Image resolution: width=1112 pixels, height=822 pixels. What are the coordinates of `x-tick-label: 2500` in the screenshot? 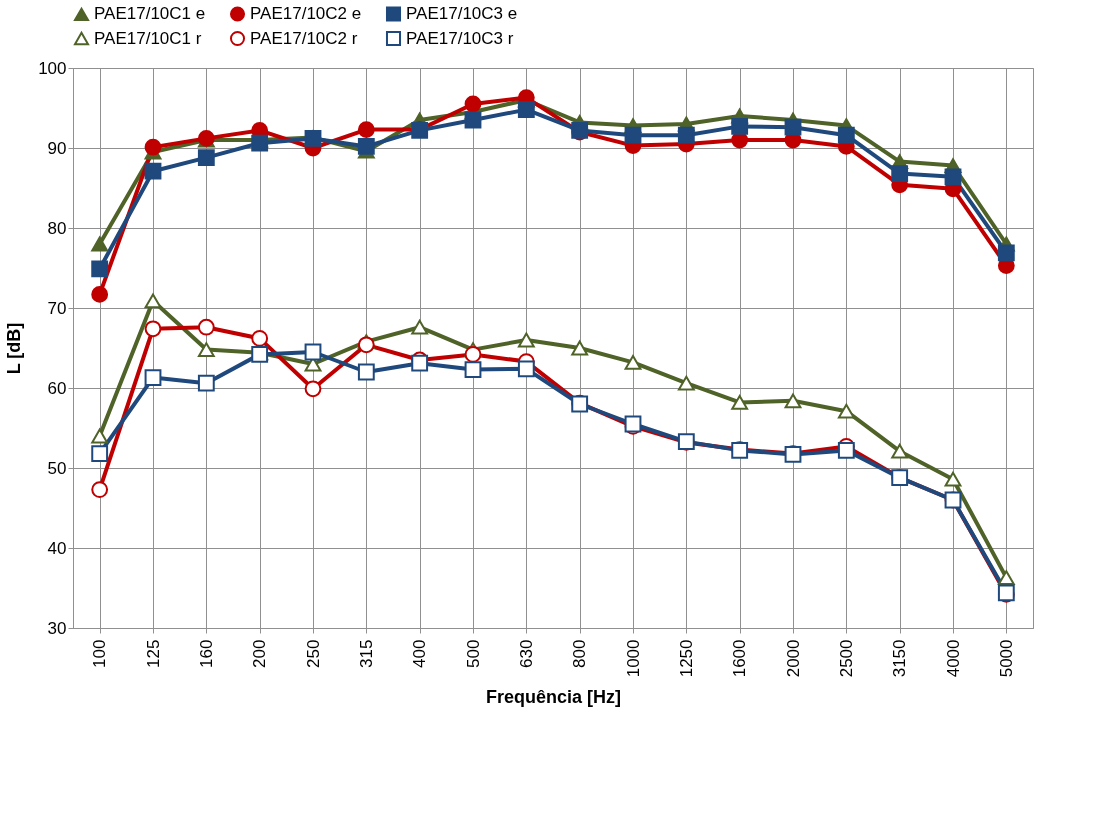 It's located at (846, 658).